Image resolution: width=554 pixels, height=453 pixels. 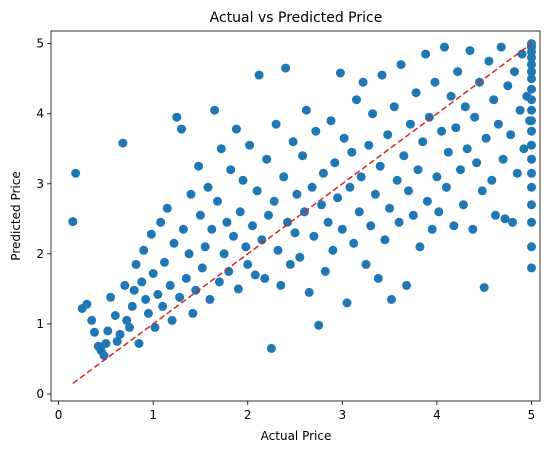 What do you see at coordinates (16, 215) in the screenshot?
I see `y-axis-label: Predicted Price` at bounding box center [16, 215].